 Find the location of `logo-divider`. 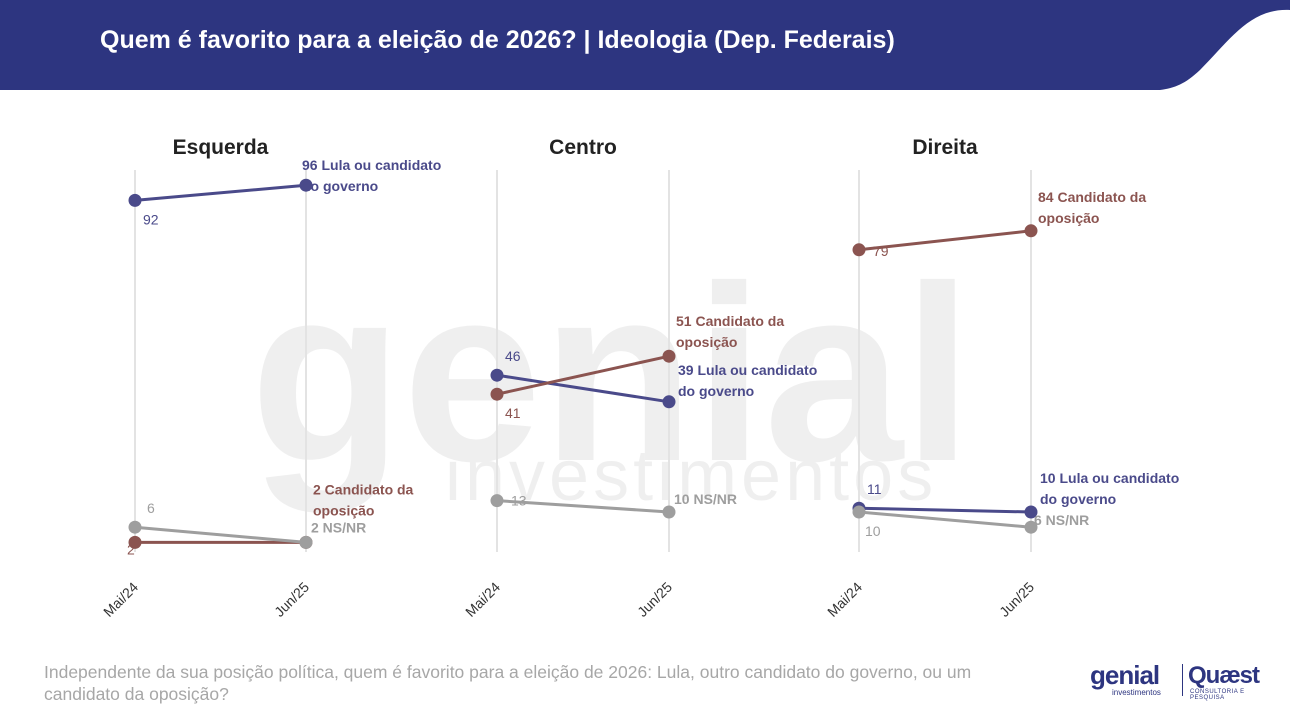

logo-divider is located at coordinates (1182, 680).